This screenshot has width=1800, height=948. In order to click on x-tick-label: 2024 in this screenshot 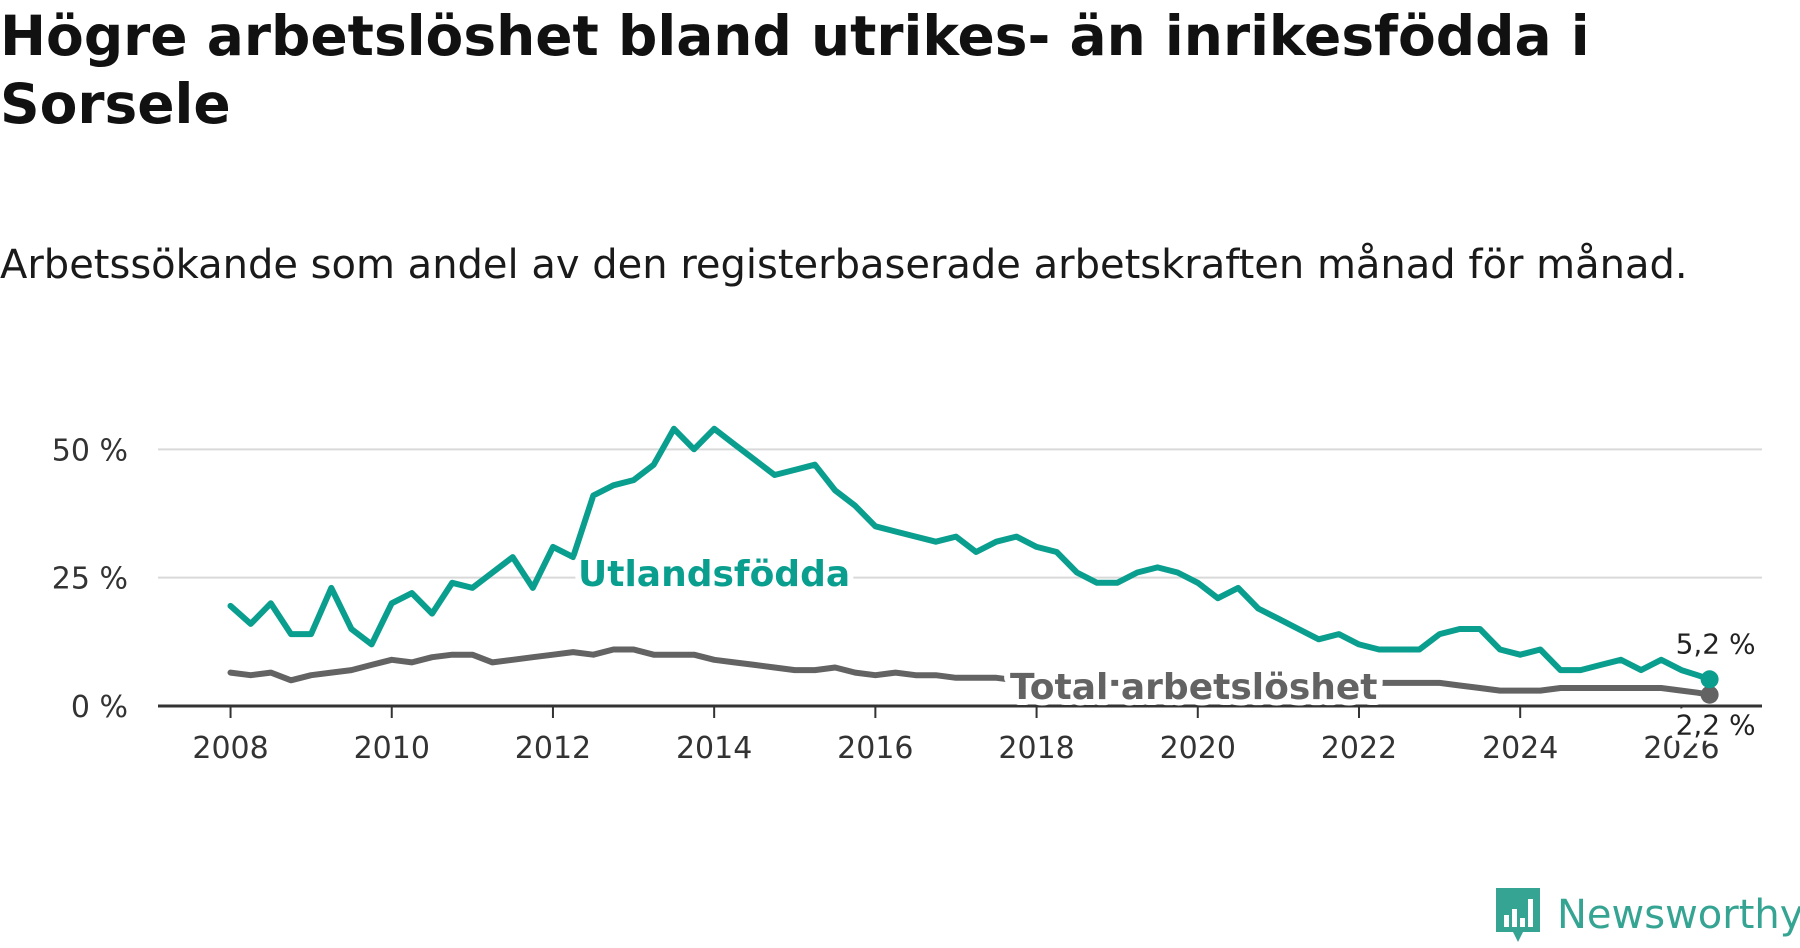, I will do `click(1520, 748)`.